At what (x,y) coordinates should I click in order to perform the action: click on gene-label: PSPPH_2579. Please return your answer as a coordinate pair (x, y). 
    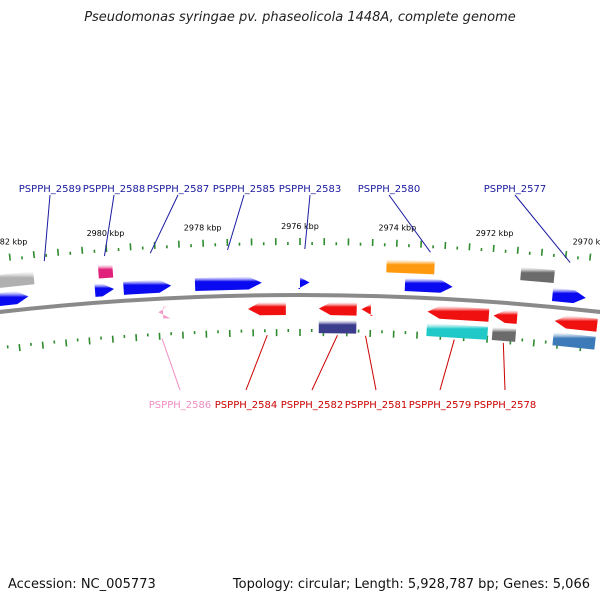
    Looking at the image, I should click on (440, 405).